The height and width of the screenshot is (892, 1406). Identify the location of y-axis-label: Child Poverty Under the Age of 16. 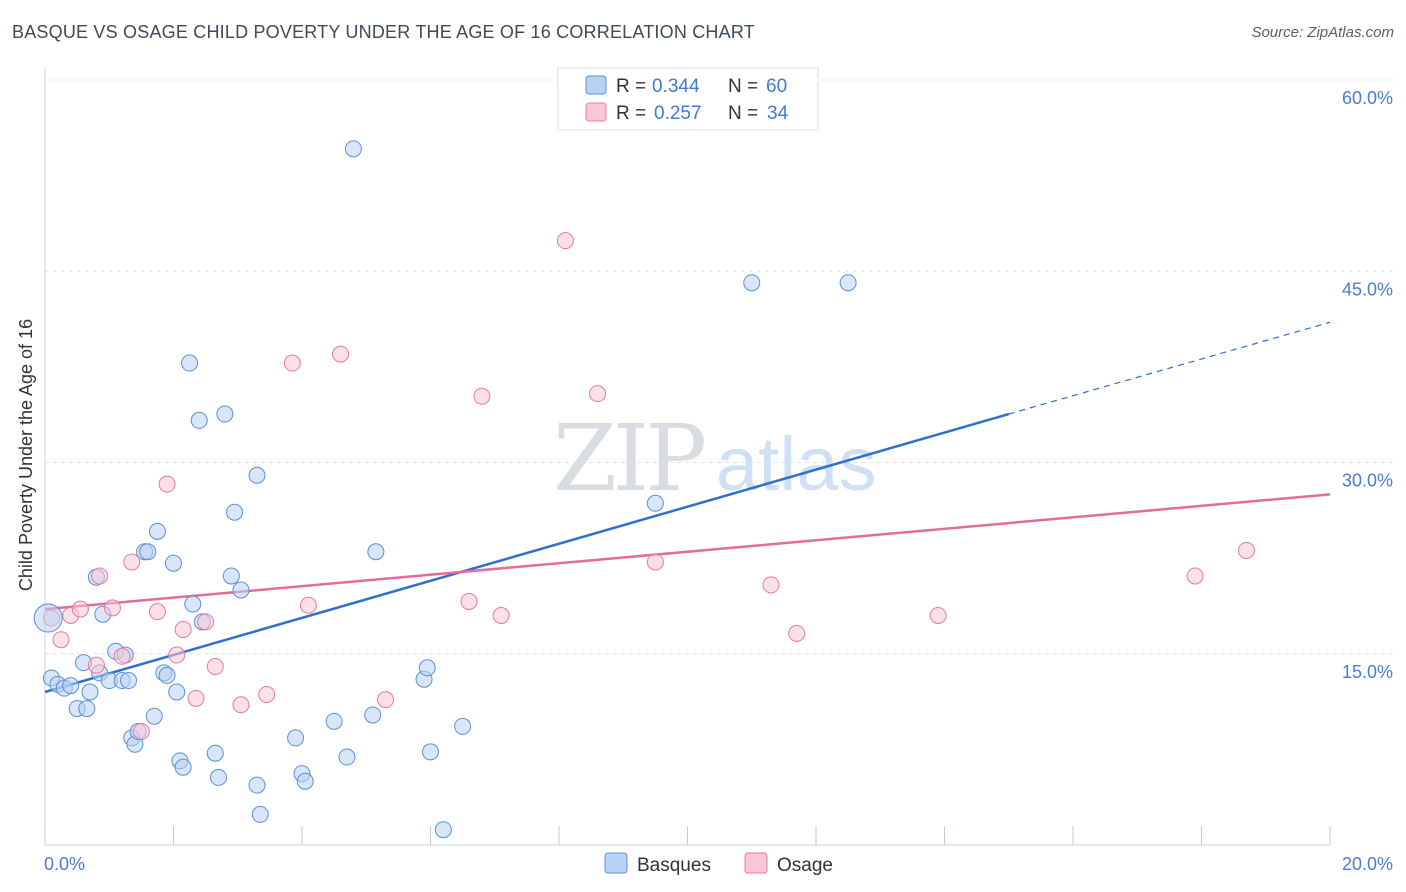
(26, 455).